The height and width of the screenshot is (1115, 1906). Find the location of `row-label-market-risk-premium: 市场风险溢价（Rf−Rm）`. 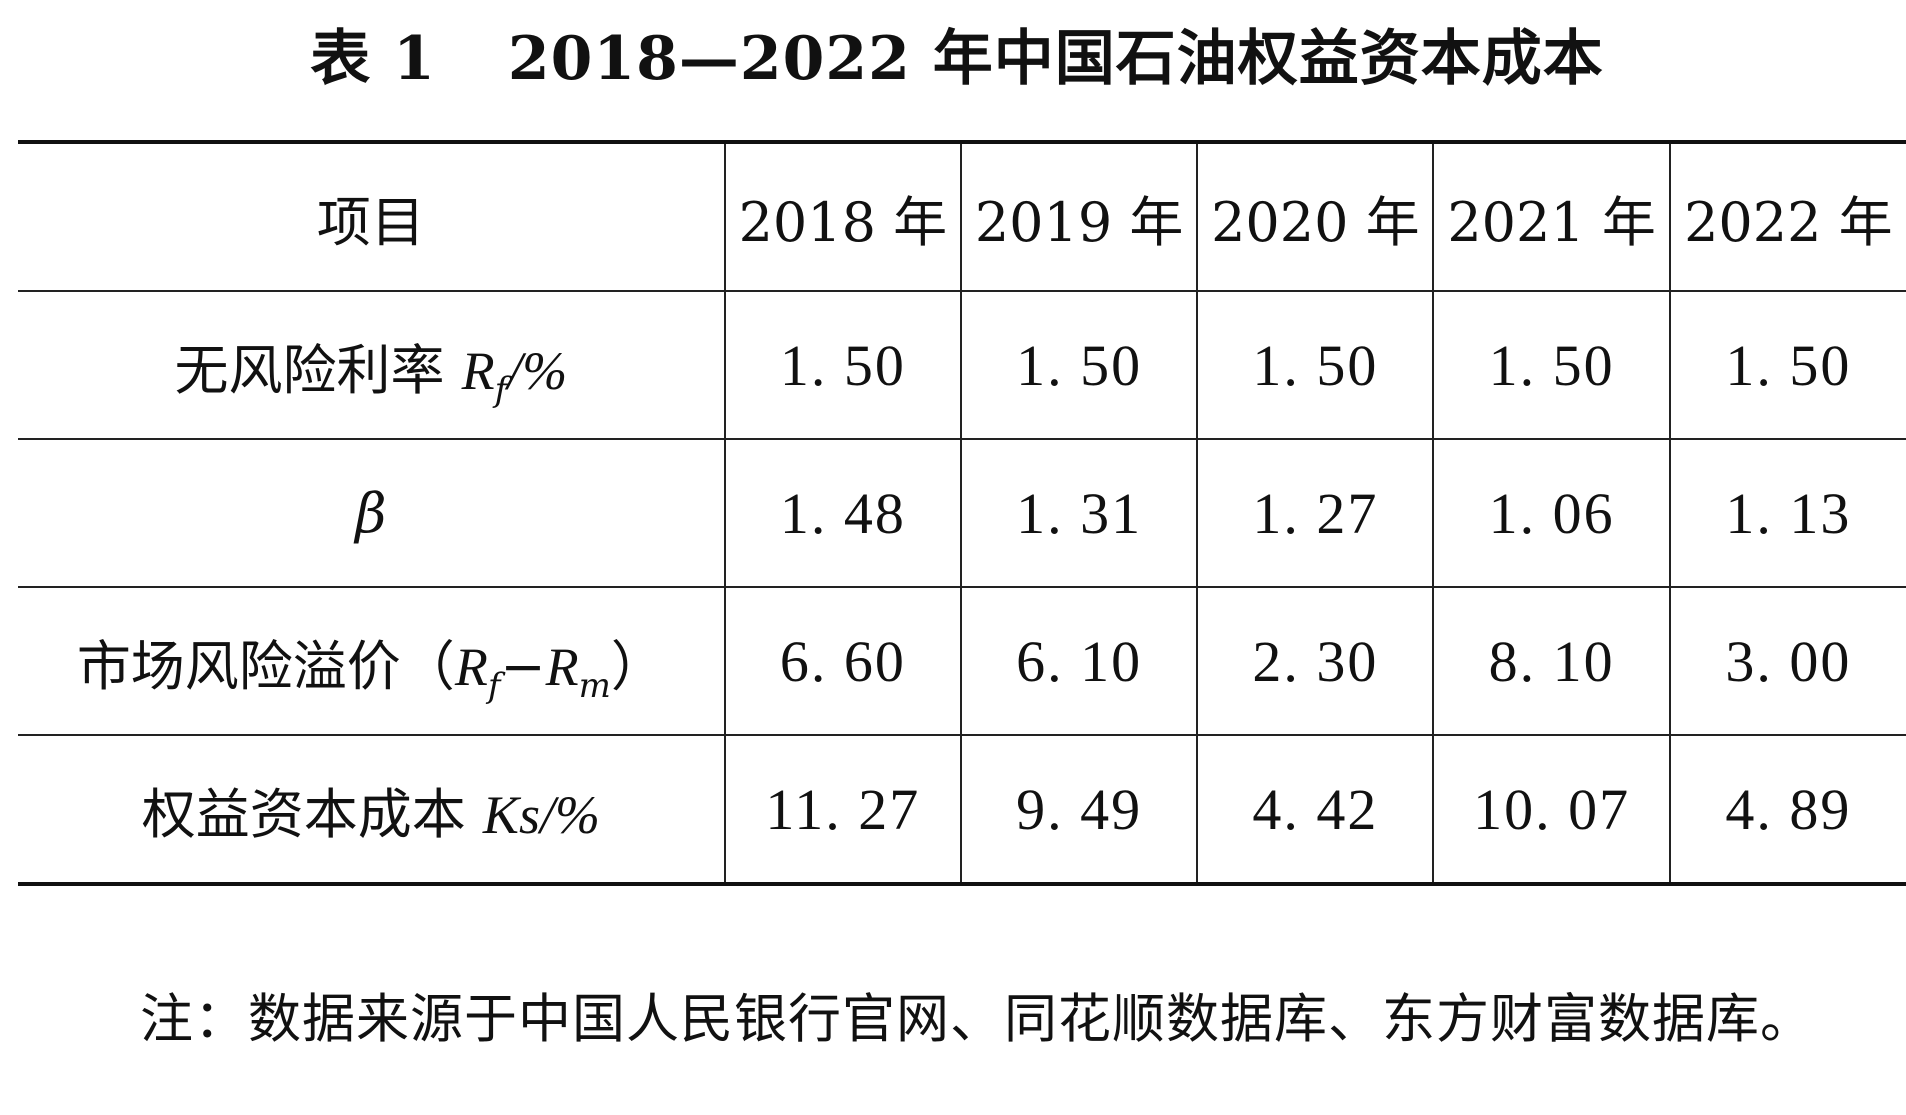

row-label-market-risk-premium: 市场风险溢价（Rf−Rm） is located at coordinates (371, 660).